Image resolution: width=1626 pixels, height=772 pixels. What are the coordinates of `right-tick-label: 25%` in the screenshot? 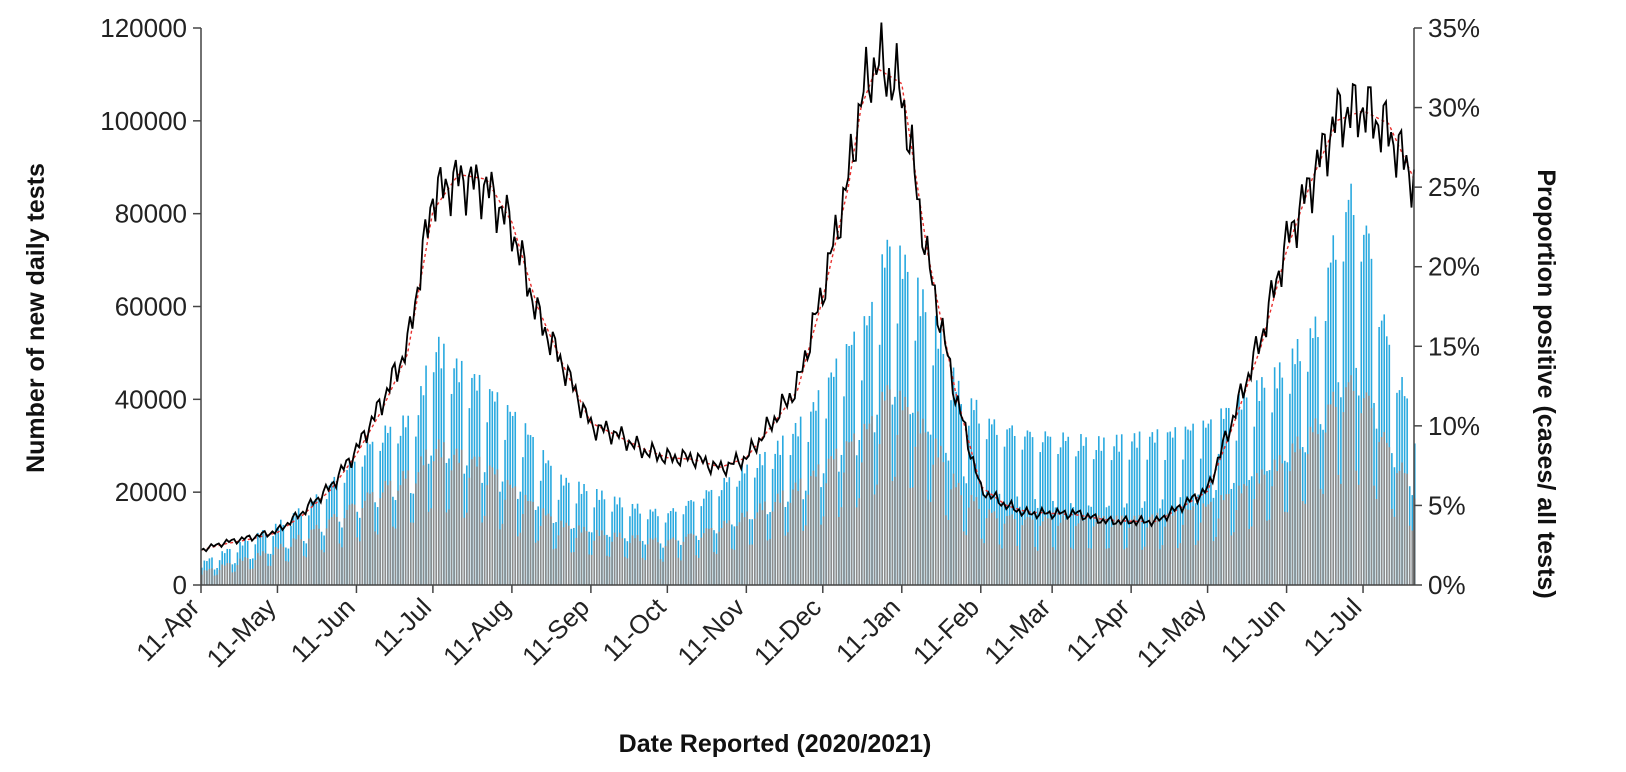 It's located at (1454, 187).